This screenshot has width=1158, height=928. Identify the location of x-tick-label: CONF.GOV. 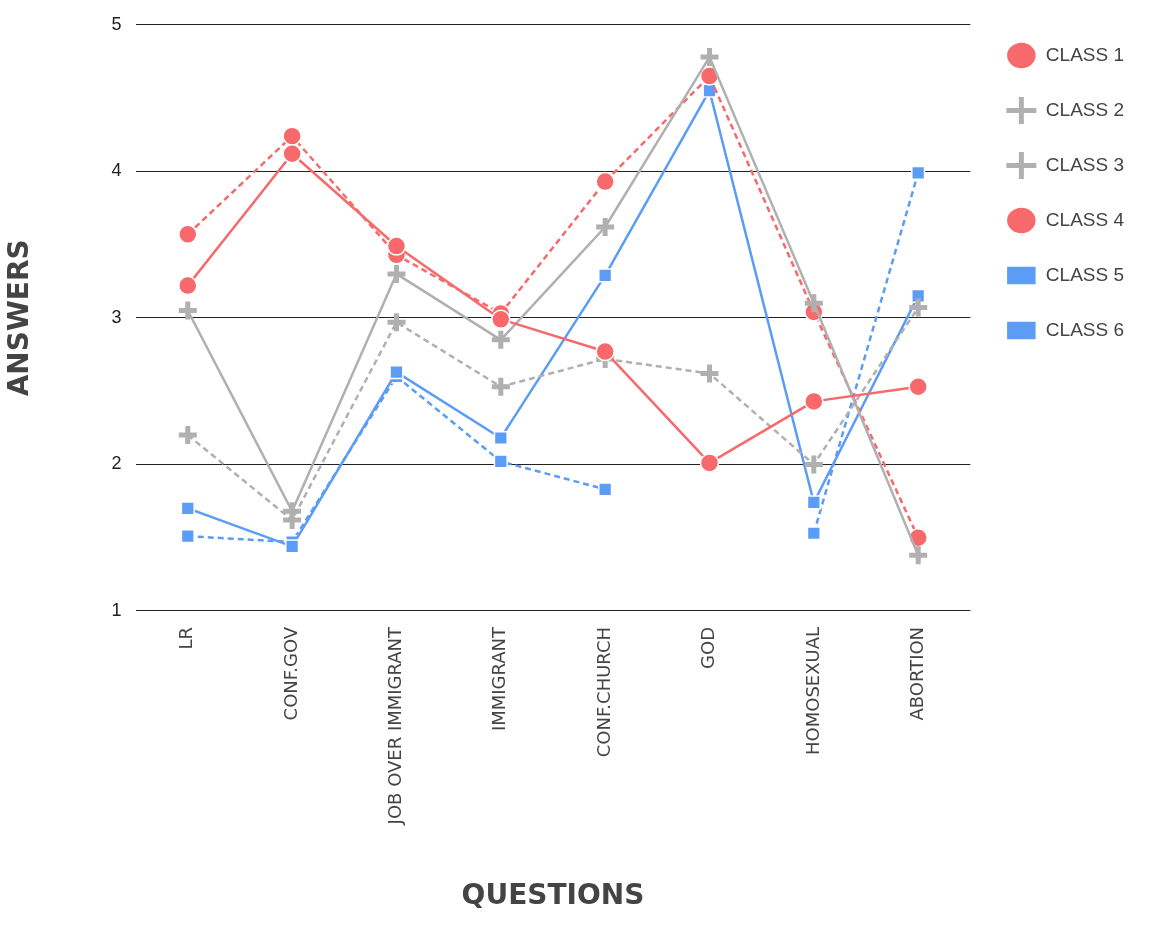
(290, 673).